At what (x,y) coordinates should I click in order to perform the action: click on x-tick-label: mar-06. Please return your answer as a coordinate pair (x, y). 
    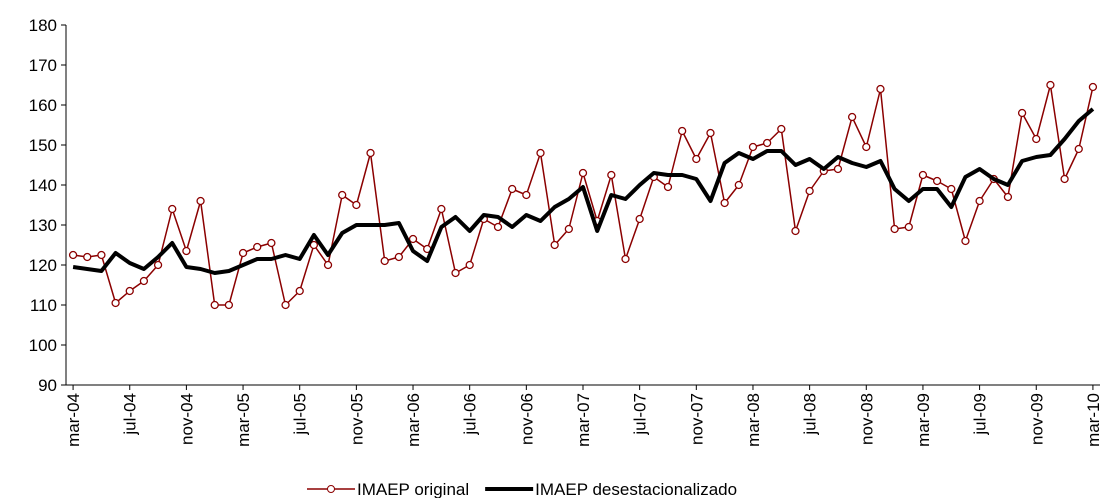
    Looking at the image, I should click on (413, 420).